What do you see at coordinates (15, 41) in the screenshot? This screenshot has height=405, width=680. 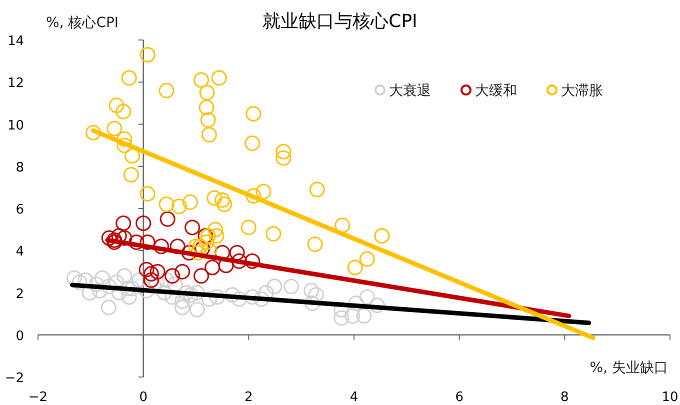 I see `y-tick-label: 14` at bounding box center [15, 41].